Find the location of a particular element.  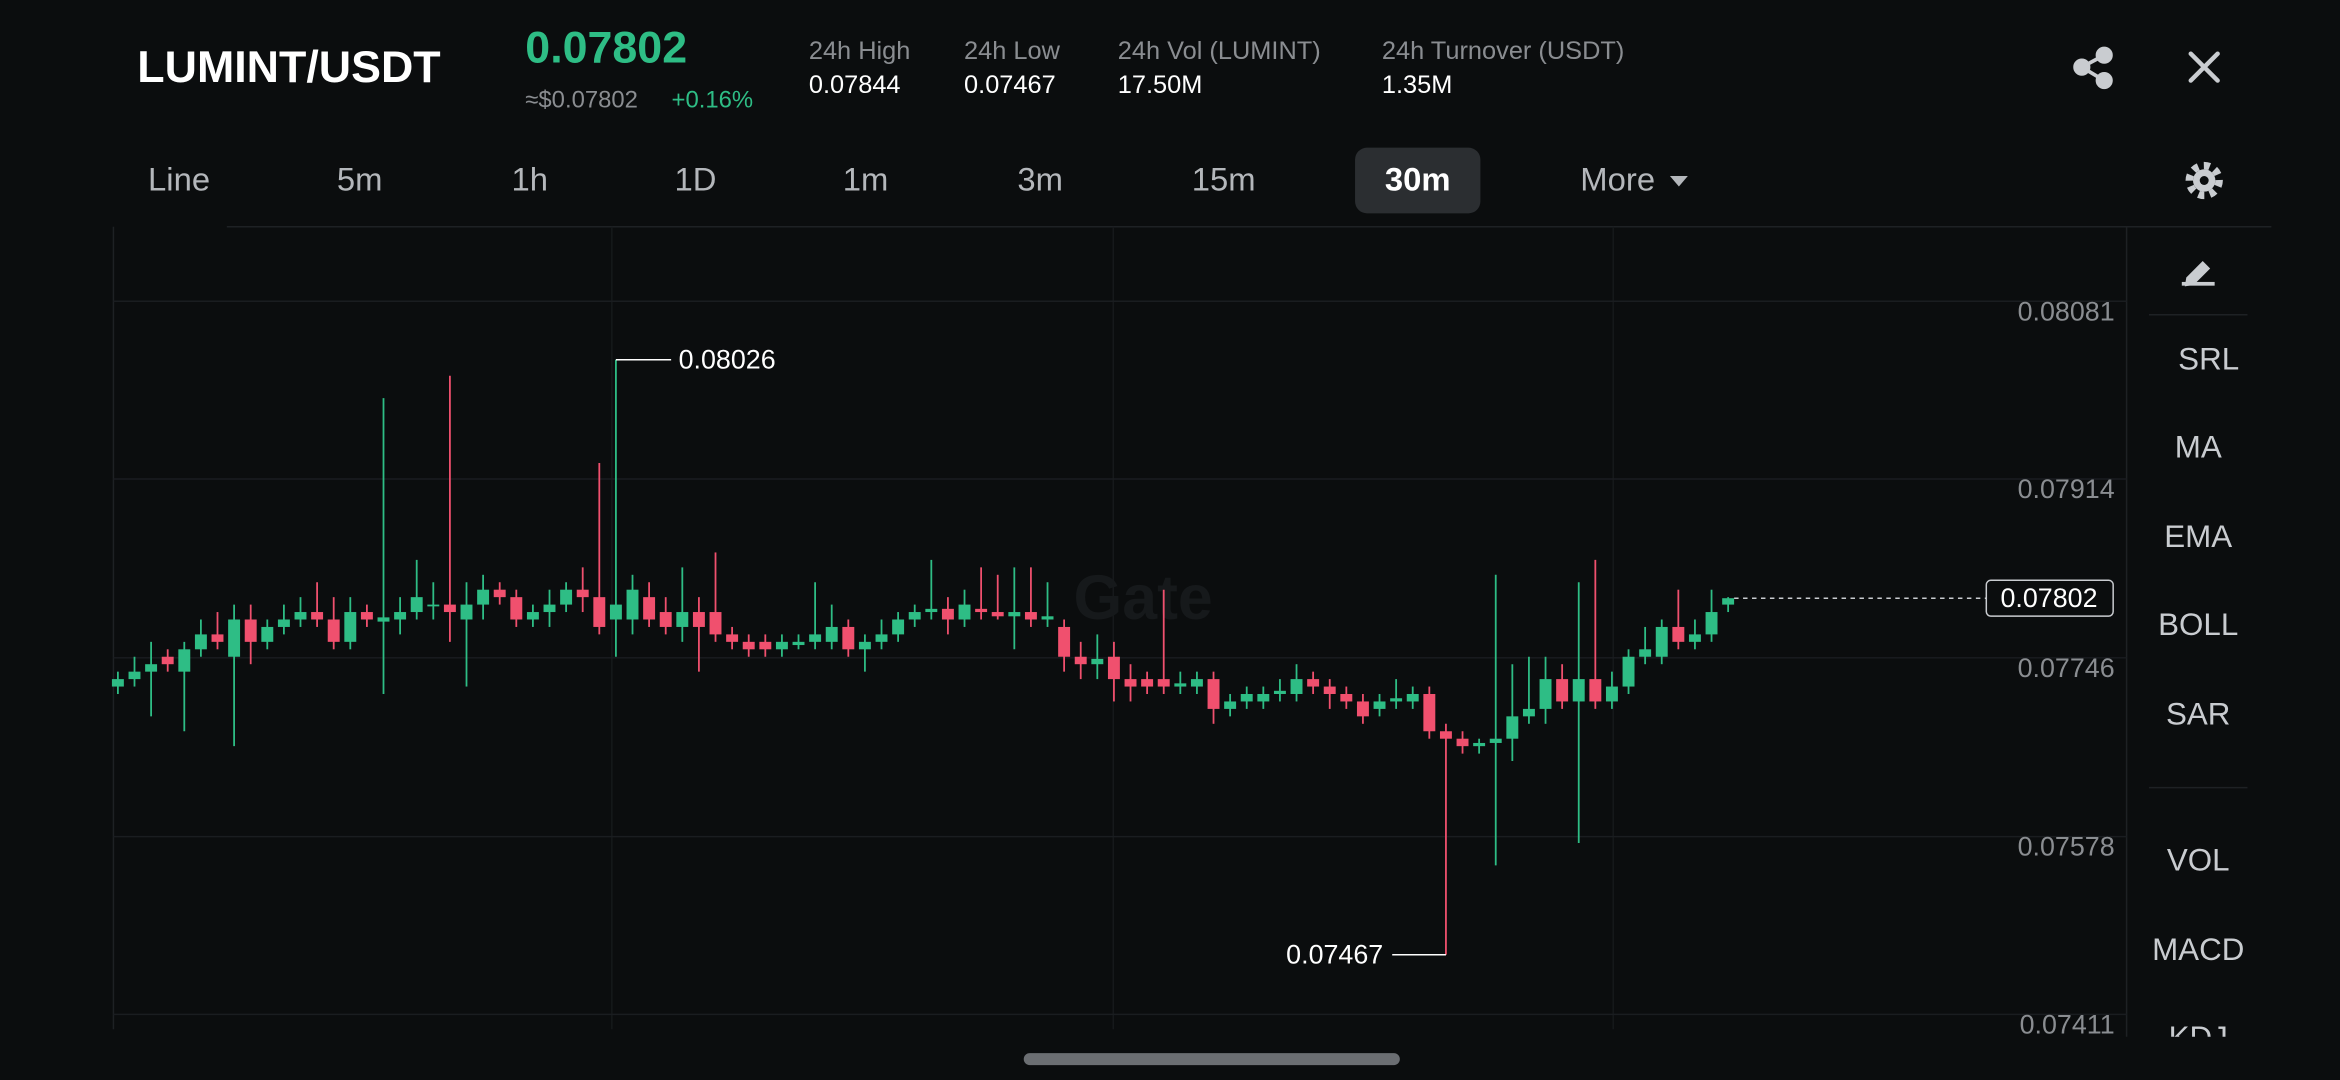

tab-highlight is located at coordinates (1418, 180).